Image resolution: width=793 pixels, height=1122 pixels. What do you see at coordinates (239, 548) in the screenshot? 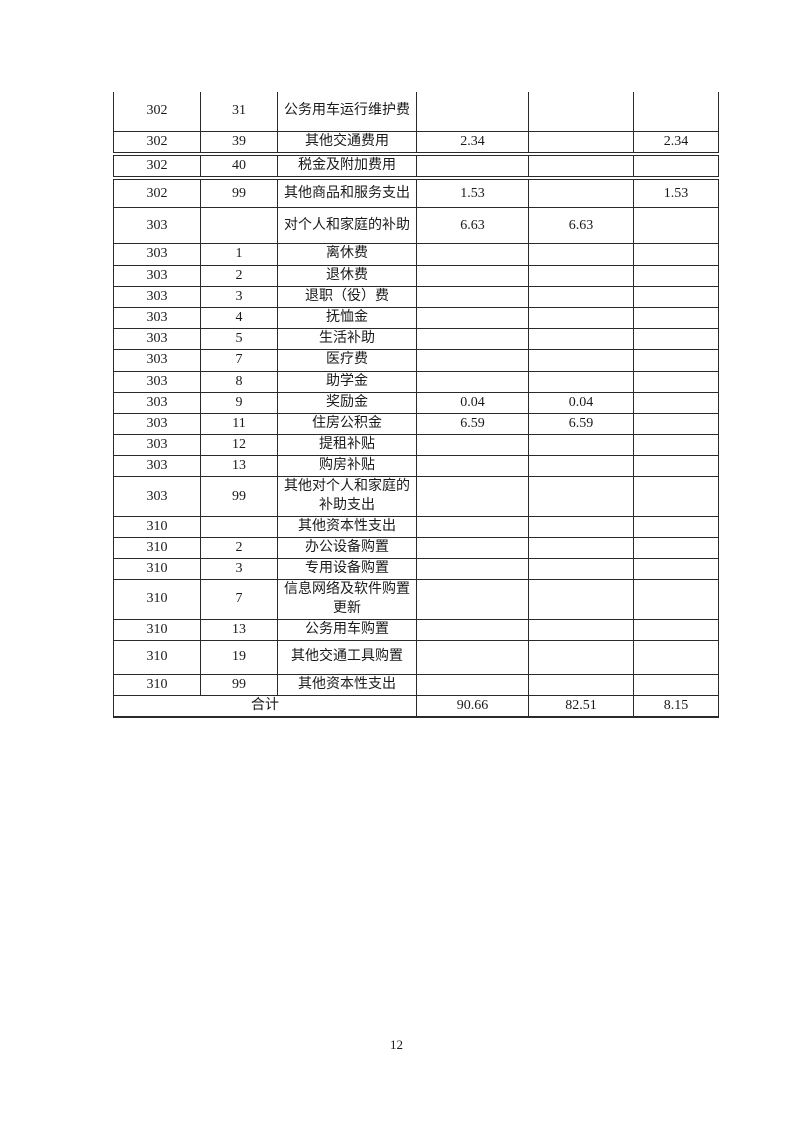
I see `subcode-cell: 2` at bounding box center [239, 548].